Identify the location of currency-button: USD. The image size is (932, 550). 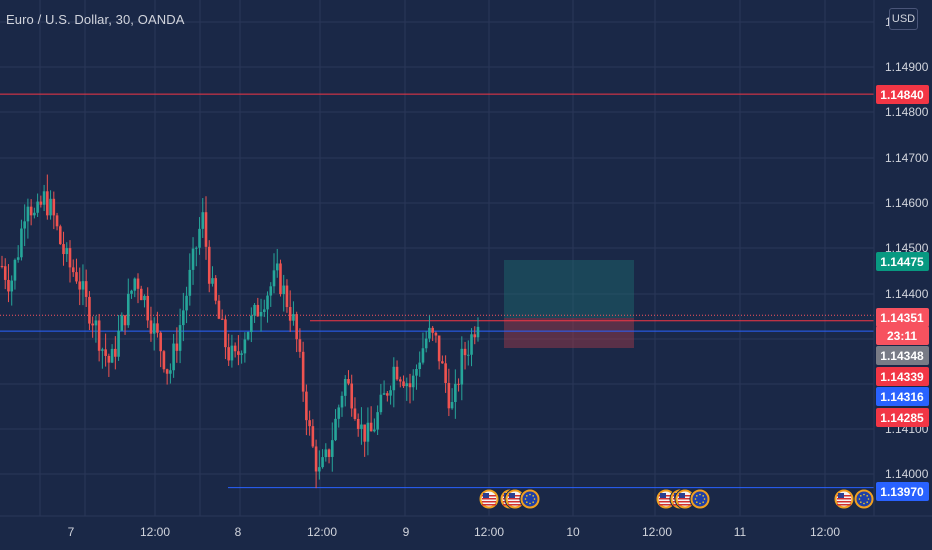
(903, 19).